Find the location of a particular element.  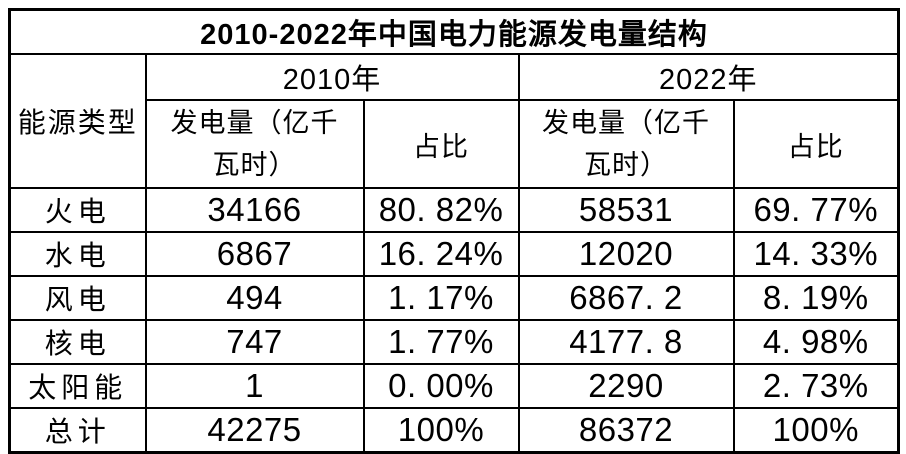

share-2022-cell: 69. 77% is located at coordinates (816, 210).